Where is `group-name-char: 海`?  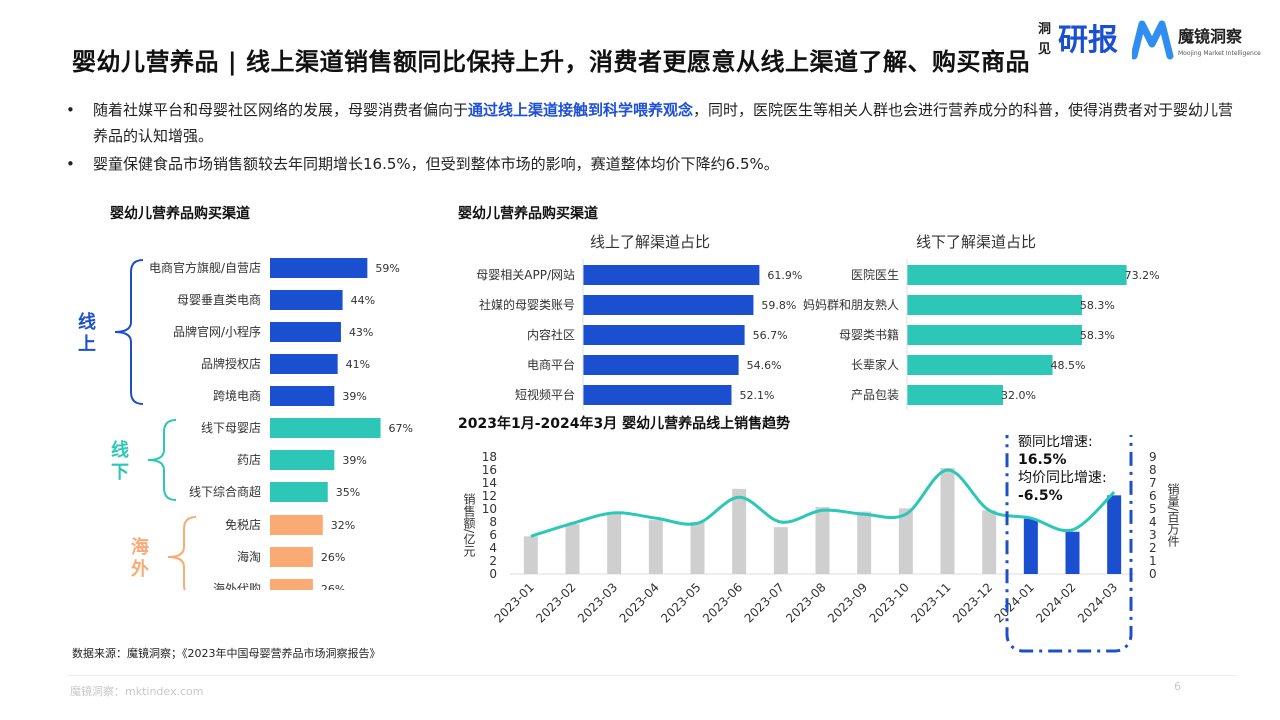
group-name-char: 海 is located at coordinates (140, 547).